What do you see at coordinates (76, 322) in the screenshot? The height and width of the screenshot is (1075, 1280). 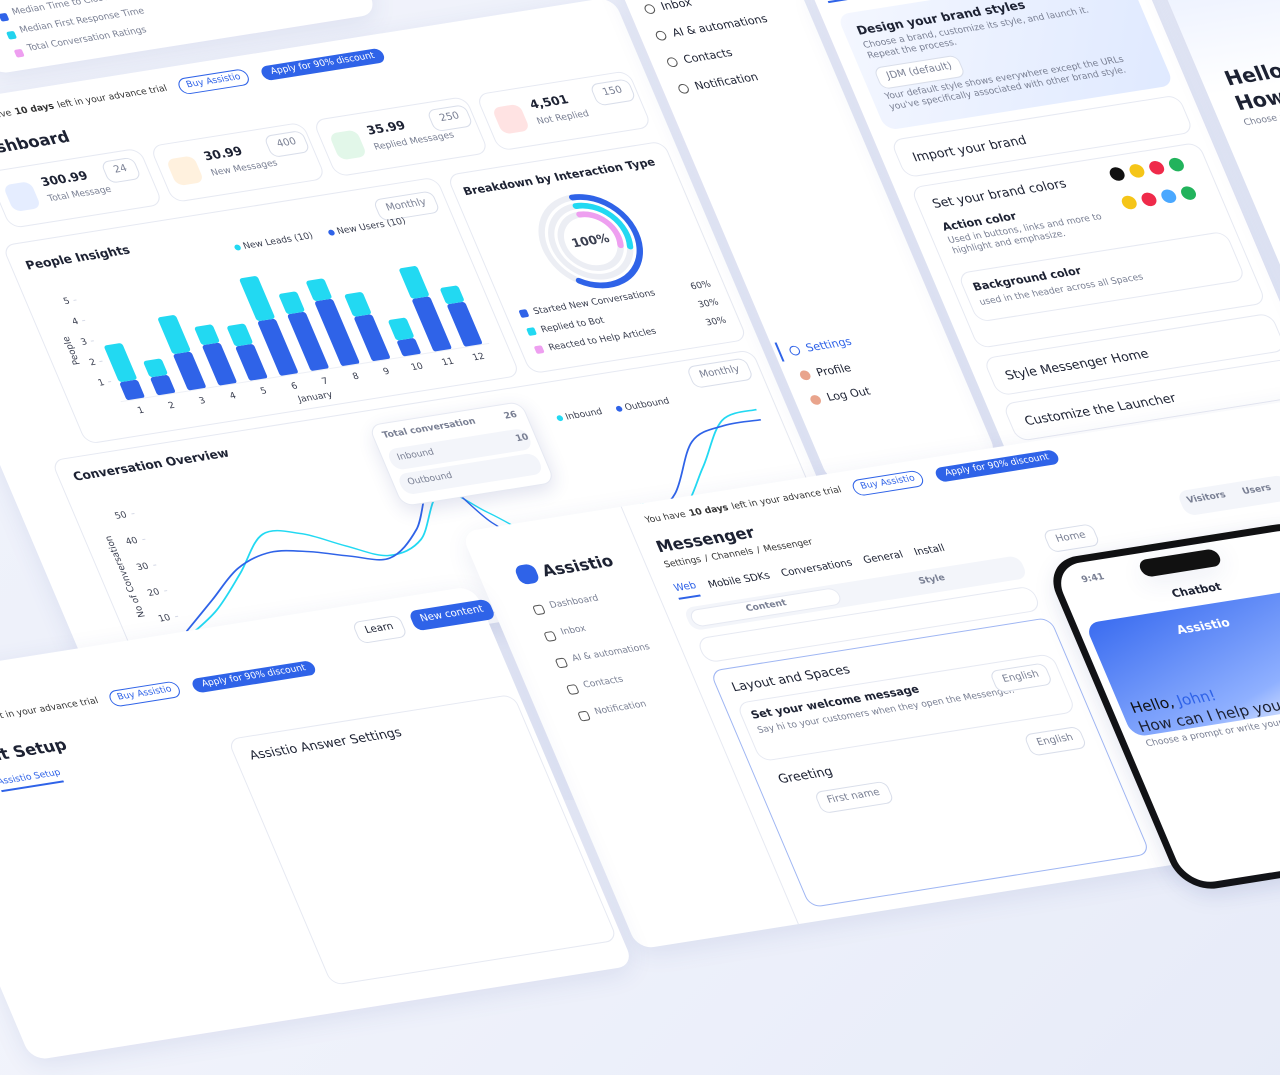 I see `y-tick-label: 4` at bounding box center [76, 322].